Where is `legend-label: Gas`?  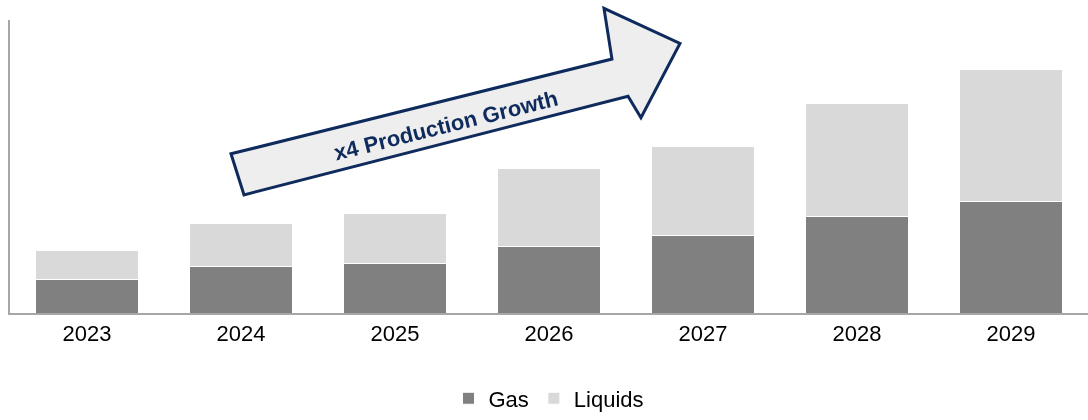
legend-label: Gas is located at coordinates (508, 399).